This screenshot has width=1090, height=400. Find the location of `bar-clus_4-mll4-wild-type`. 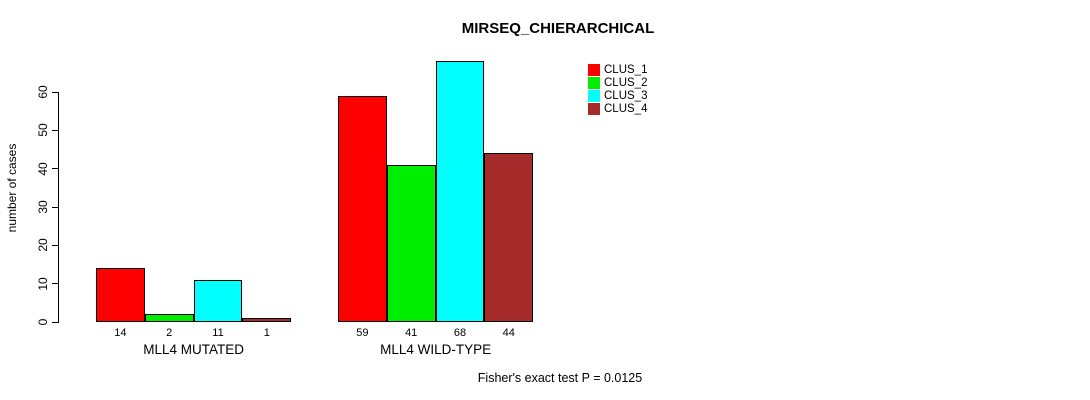

bar-clus_4-mll4-wild-type is located at coordinates (509, 237).